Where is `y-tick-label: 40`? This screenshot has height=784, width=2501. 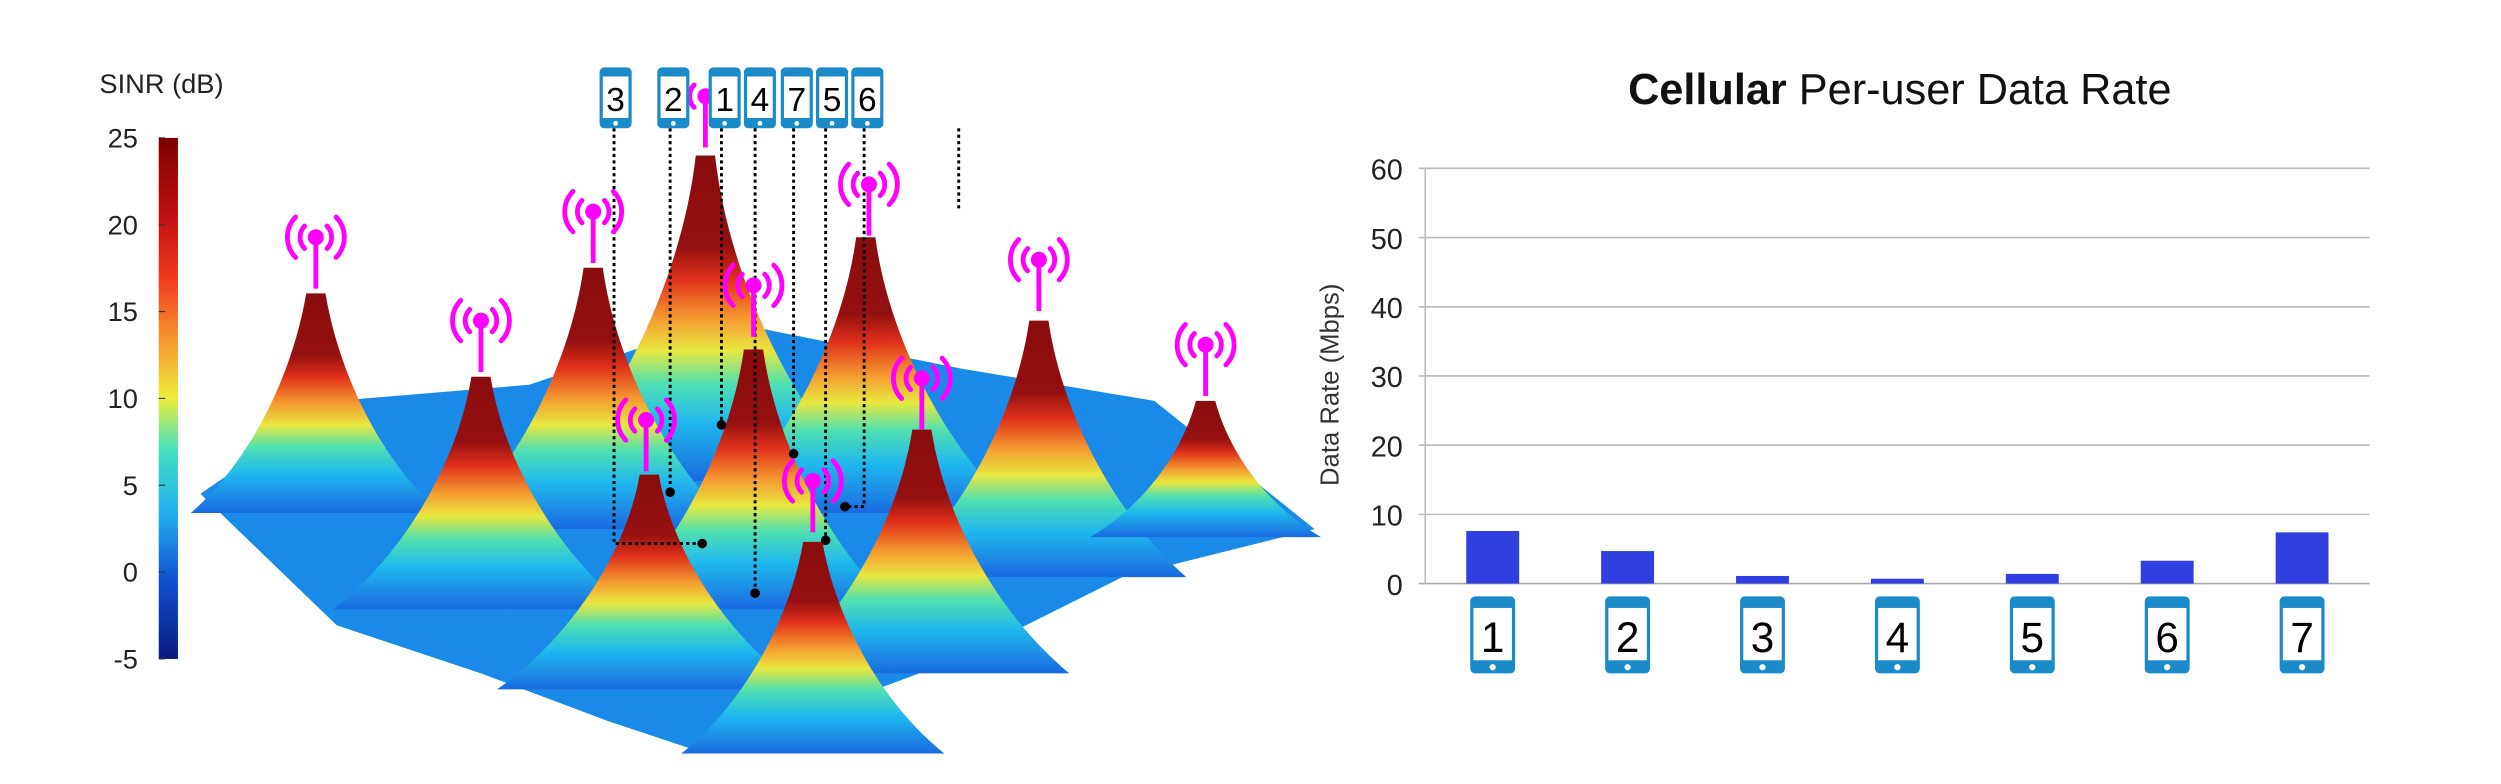 y-tick-label: 40 is located at coordinates (1387, 309).